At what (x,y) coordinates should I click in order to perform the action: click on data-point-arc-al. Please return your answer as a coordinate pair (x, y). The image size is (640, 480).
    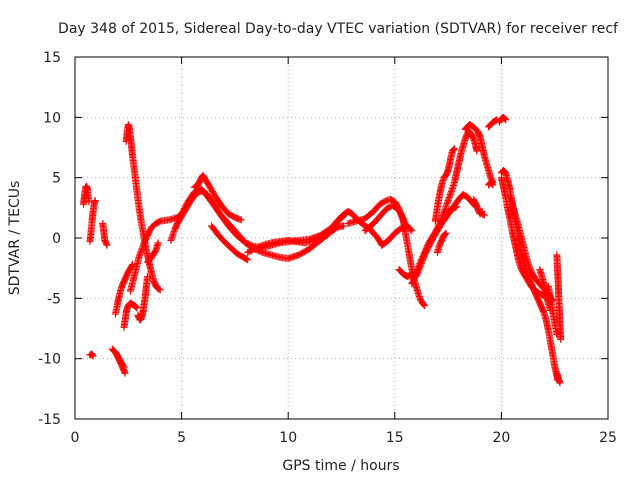
    Looking at the image, I should click on (557, 335).